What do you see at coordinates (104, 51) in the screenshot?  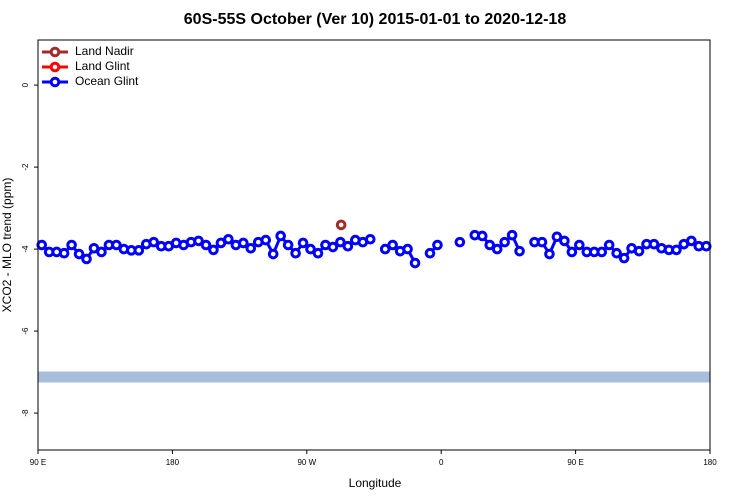 I see `legend-label: Land Nadir` at bounding box center [104, 51].